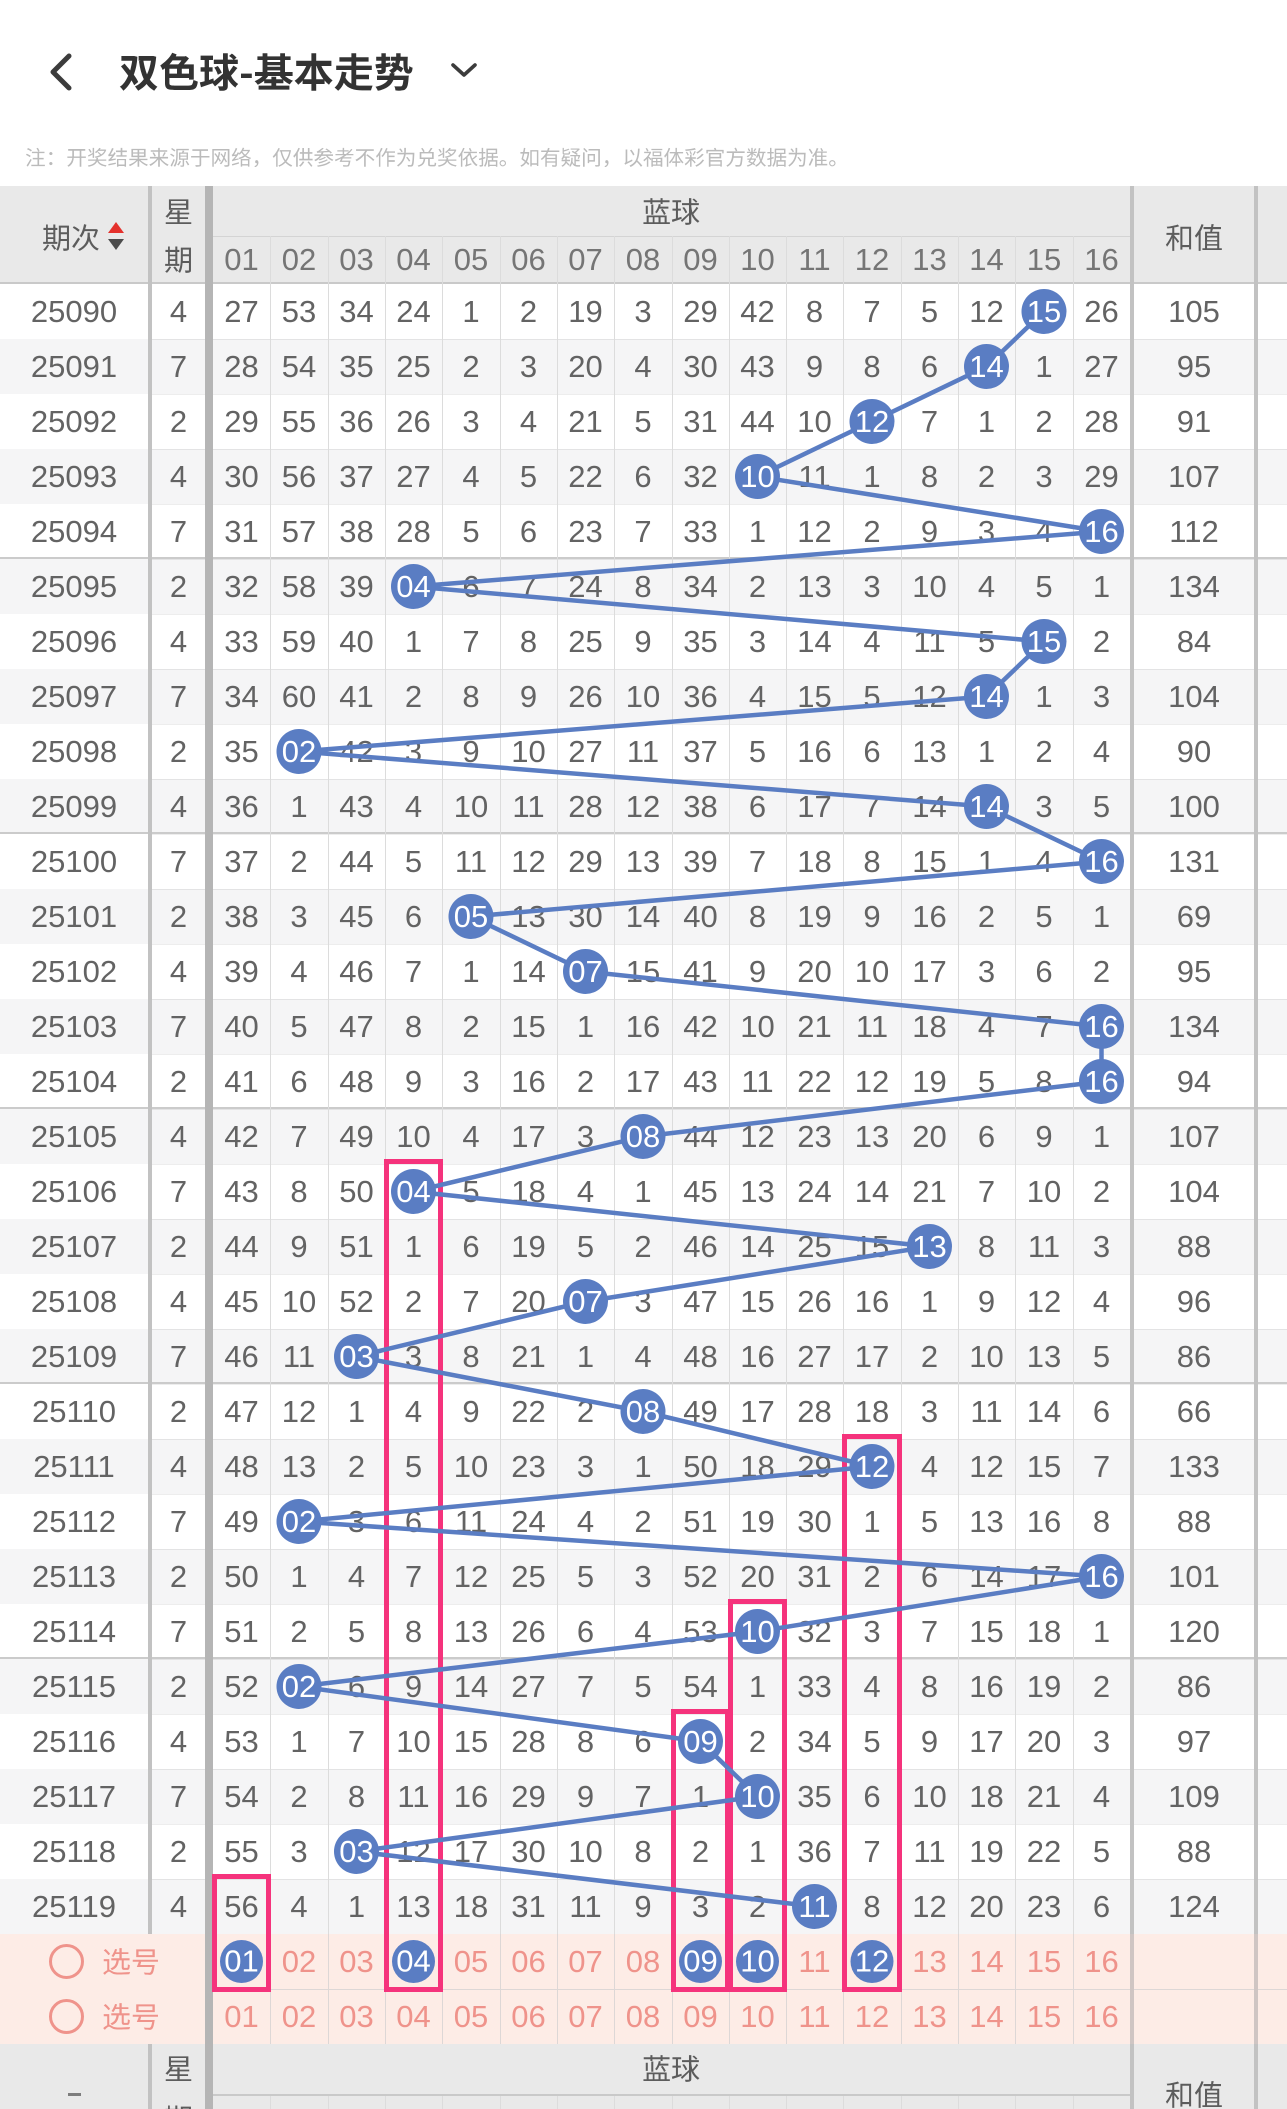 The height and width of the screenshot is (2109, 1287). I want to click on svg-text: 13, so click(929, 1246).